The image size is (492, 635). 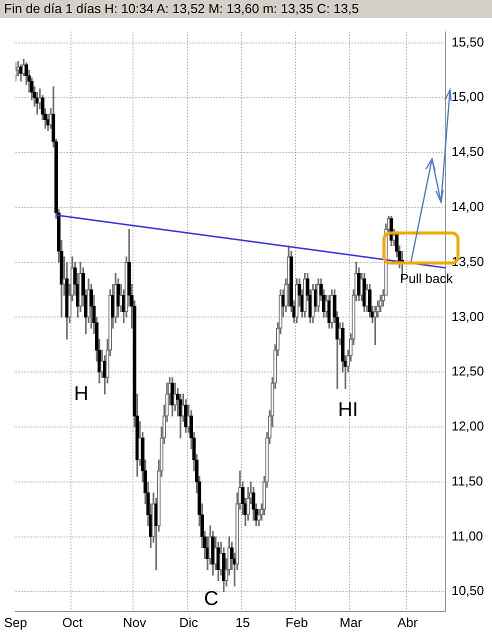 What do you see at coordinates (296, 301) in the screenshot?
I see `candlestick` at bounding box center [296, 301].